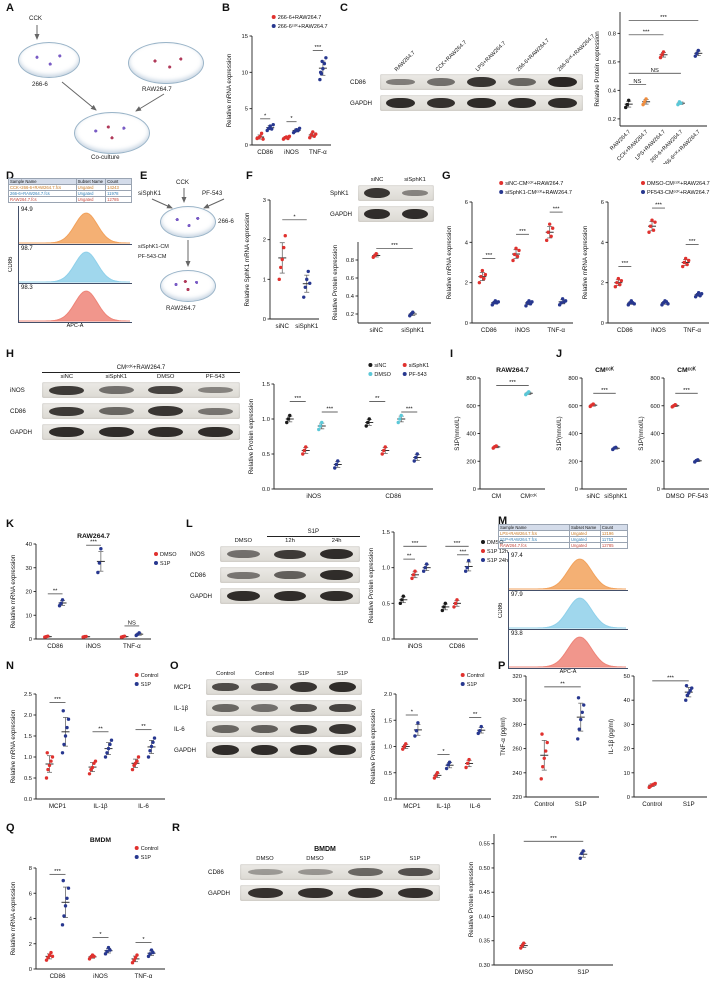  Describe the element at coordinates (112, 88) in the screenshot. I see `panel-a-coculture-diagram: CCK 266-6 RAW264.7 Co-culture` at that location.